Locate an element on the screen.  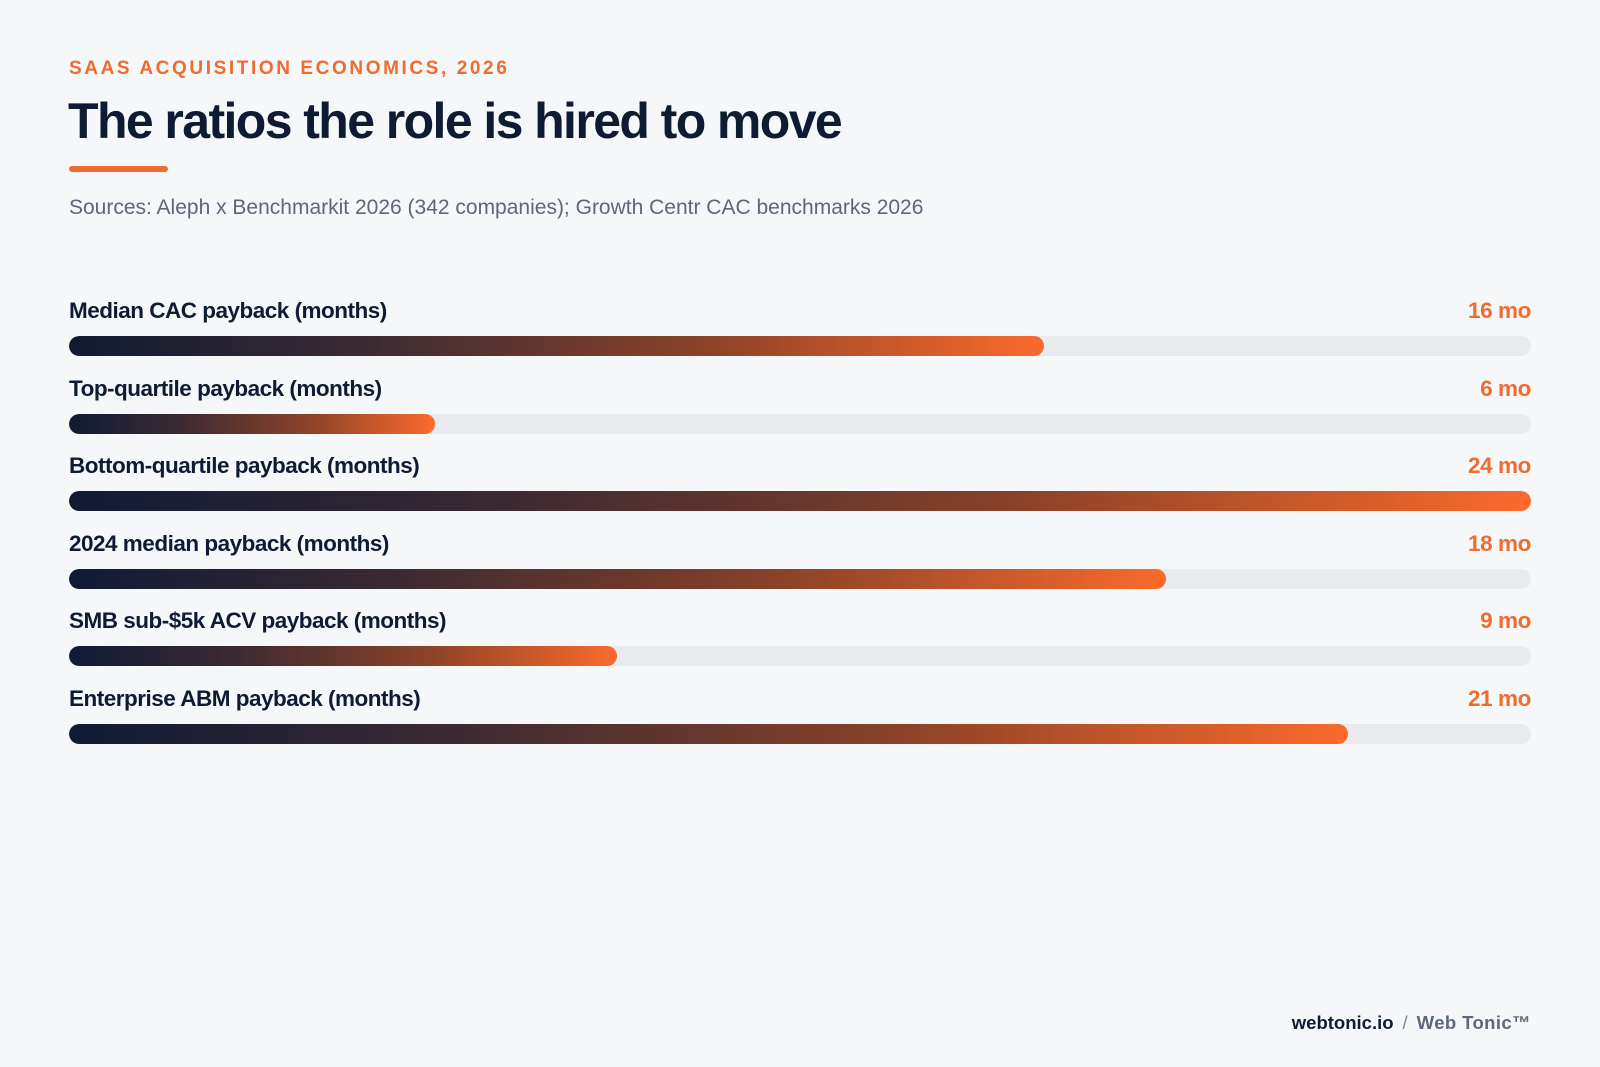
bar-label: Median CAC payback (months) is located at coordinates (228, 310).